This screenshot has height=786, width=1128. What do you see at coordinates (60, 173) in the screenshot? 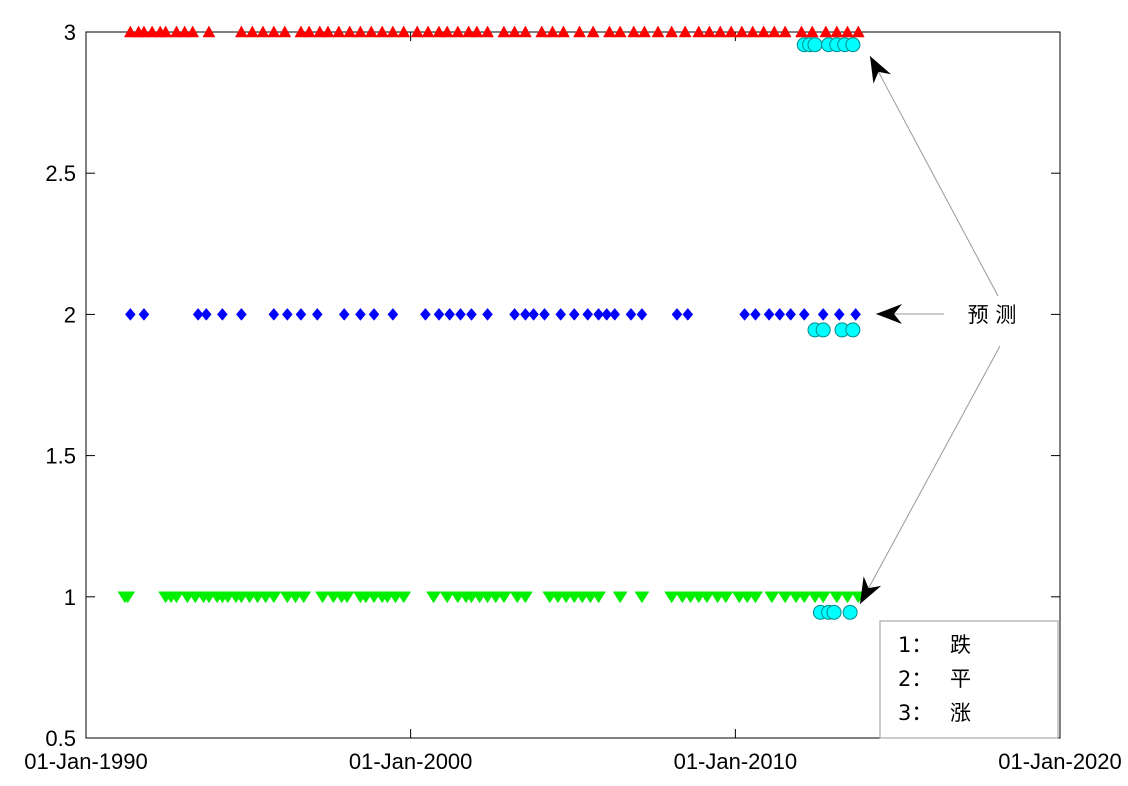
I see `y-tick-label: 2.5` at bounding box center [60, 173].